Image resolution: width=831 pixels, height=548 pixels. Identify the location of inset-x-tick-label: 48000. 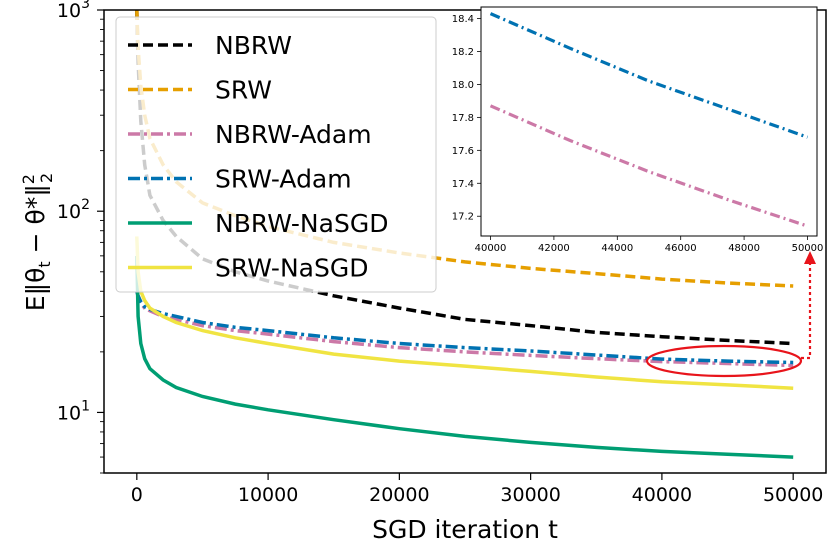
(744, 248).